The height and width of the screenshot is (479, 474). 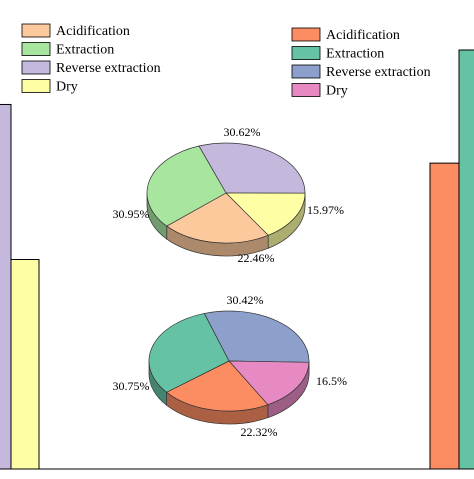 What do you see at coordinates (242, 132) in the screenshot?
I see `pie-top-label-reverse-extraction: 30.62%` at bounding box center [242, 132].